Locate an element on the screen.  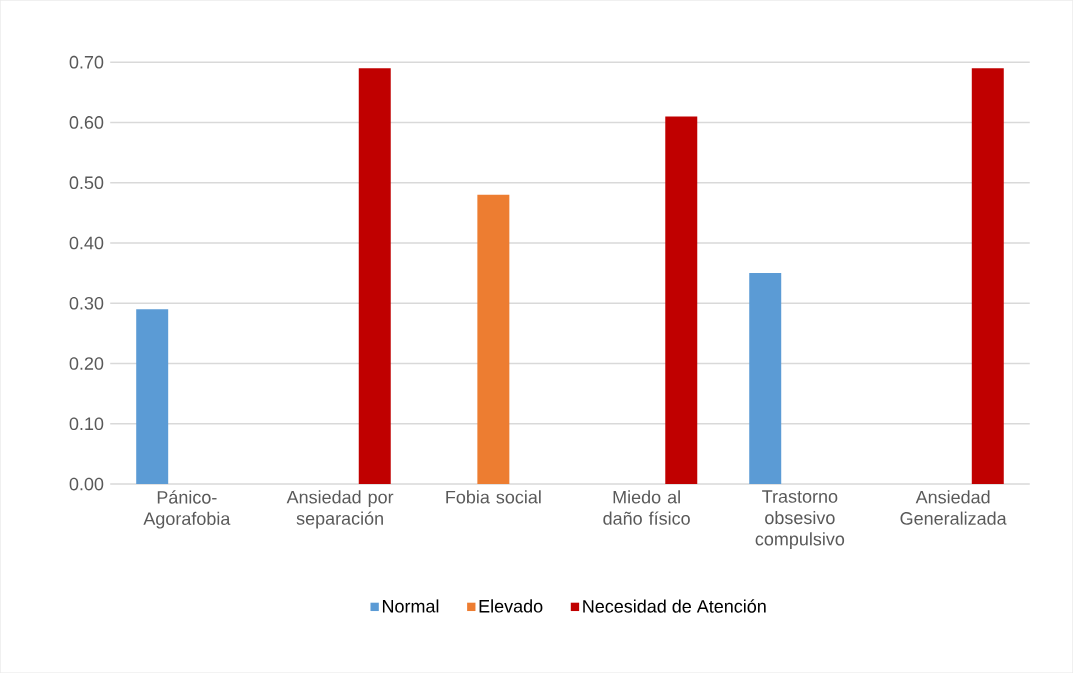
y-tick-label: 0.50 is located at coordinates (86, 183).